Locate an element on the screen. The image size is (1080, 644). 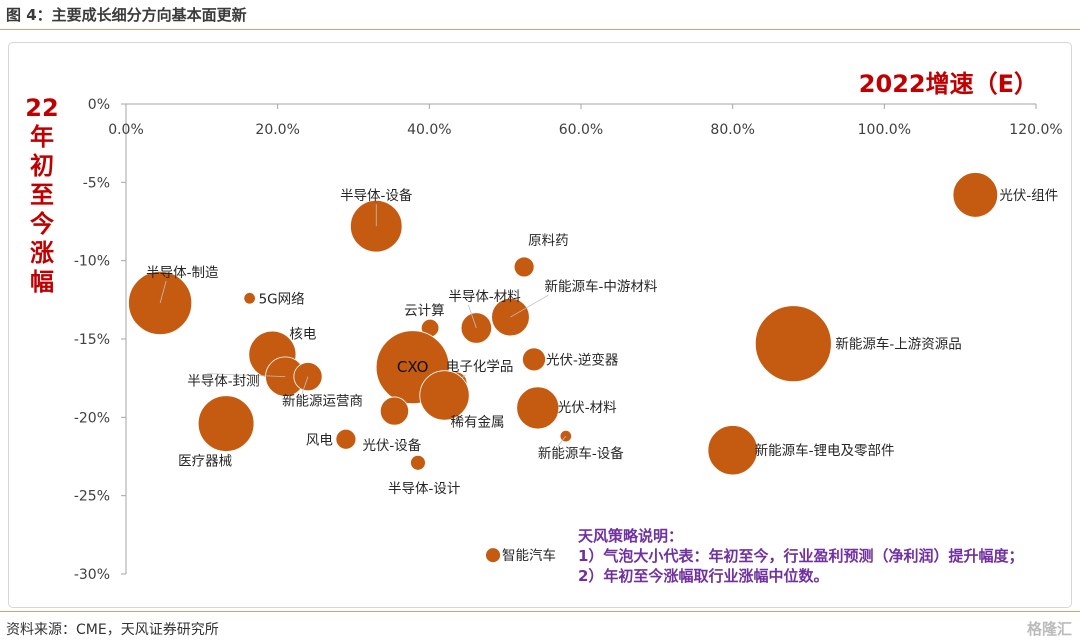
bubble-label: 光伏-逆变器 is located at coordinates (582, 360).